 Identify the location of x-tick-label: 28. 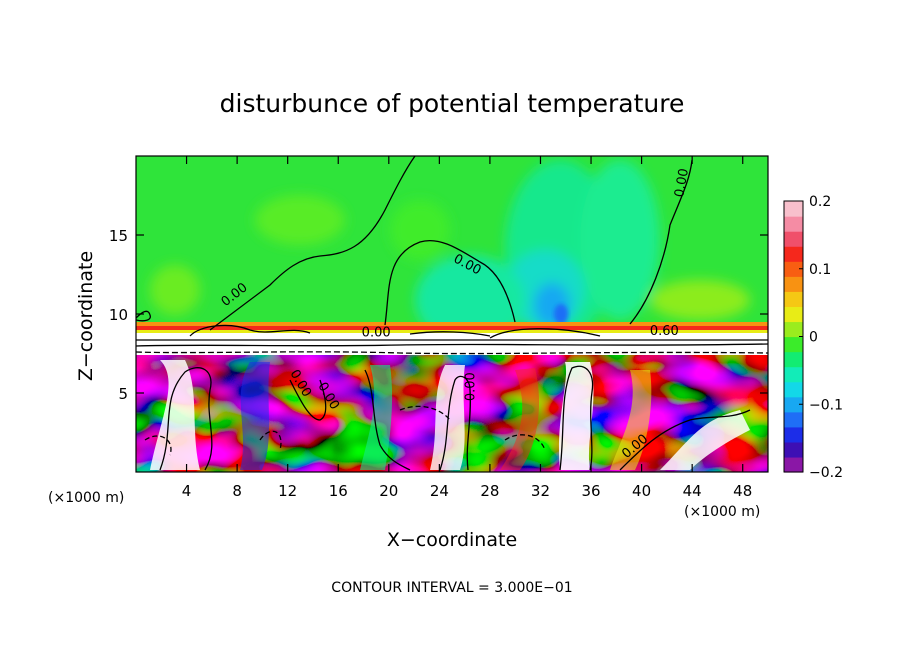
(489, 491).